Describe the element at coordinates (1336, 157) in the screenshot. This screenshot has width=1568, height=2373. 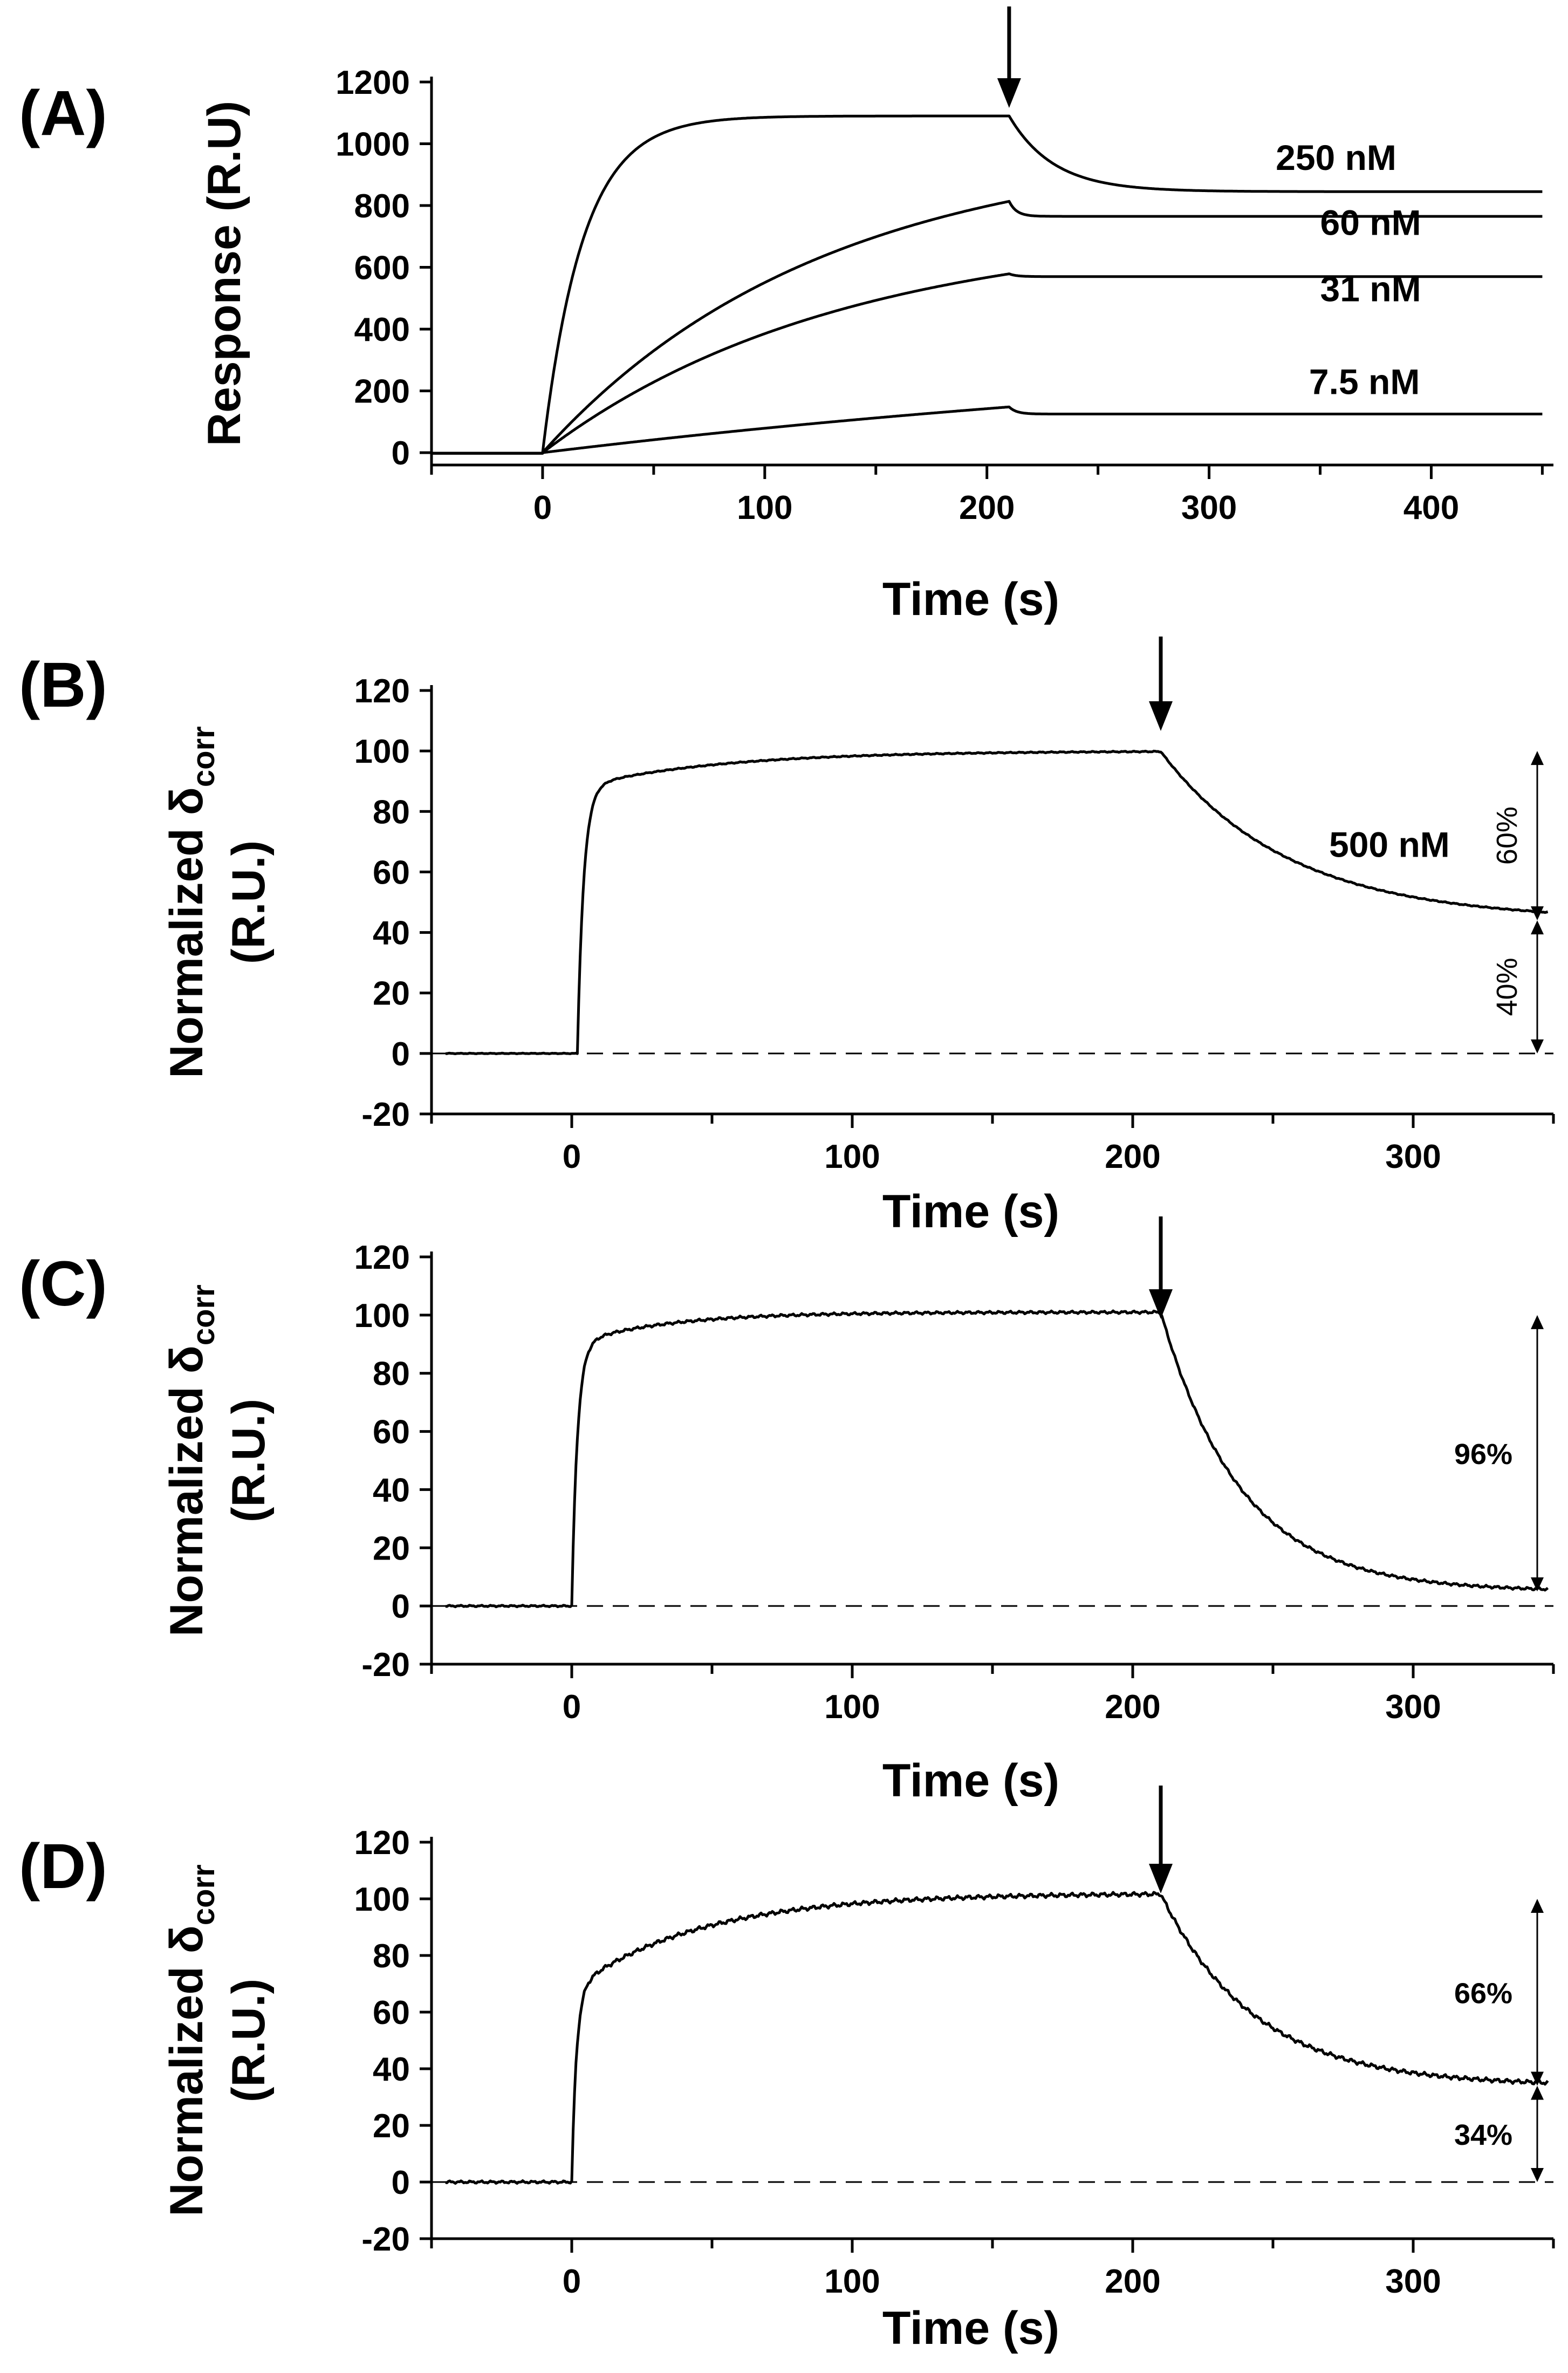
I see `series-label: 250 nM` at that location.